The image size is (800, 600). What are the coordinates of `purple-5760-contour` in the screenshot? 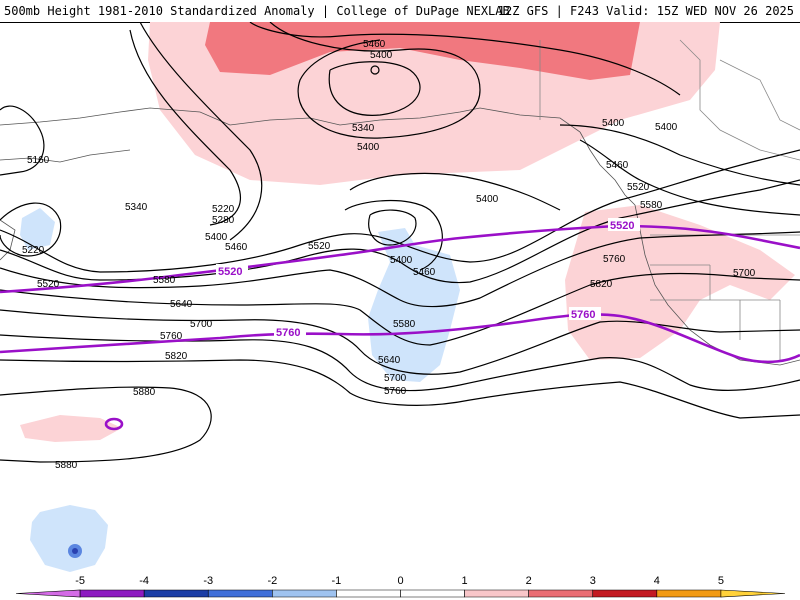 It's located at (400, 338).